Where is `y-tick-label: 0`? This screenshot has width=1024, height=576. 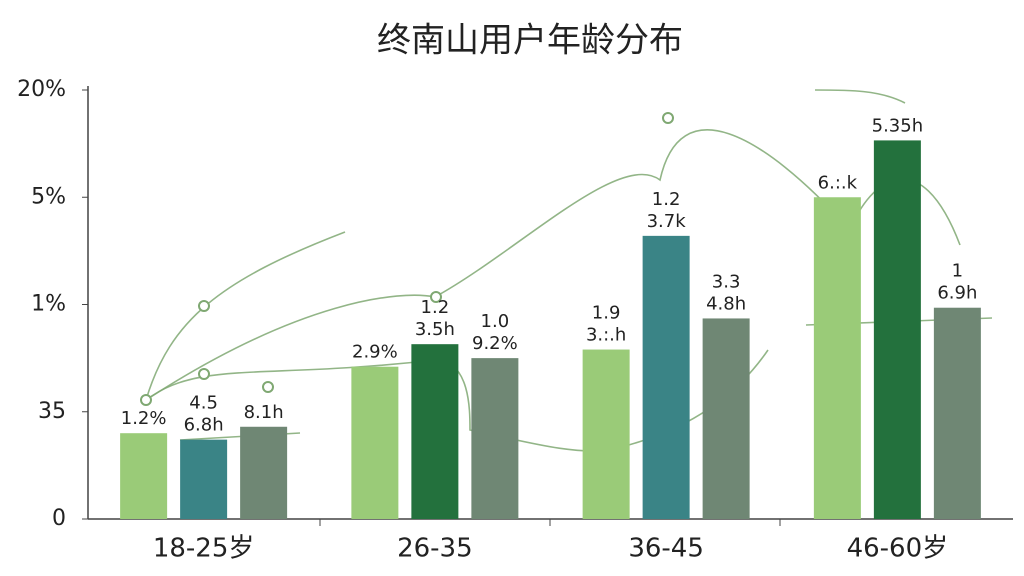 y-tick-label: 0 is located at coordinates (59, 518).